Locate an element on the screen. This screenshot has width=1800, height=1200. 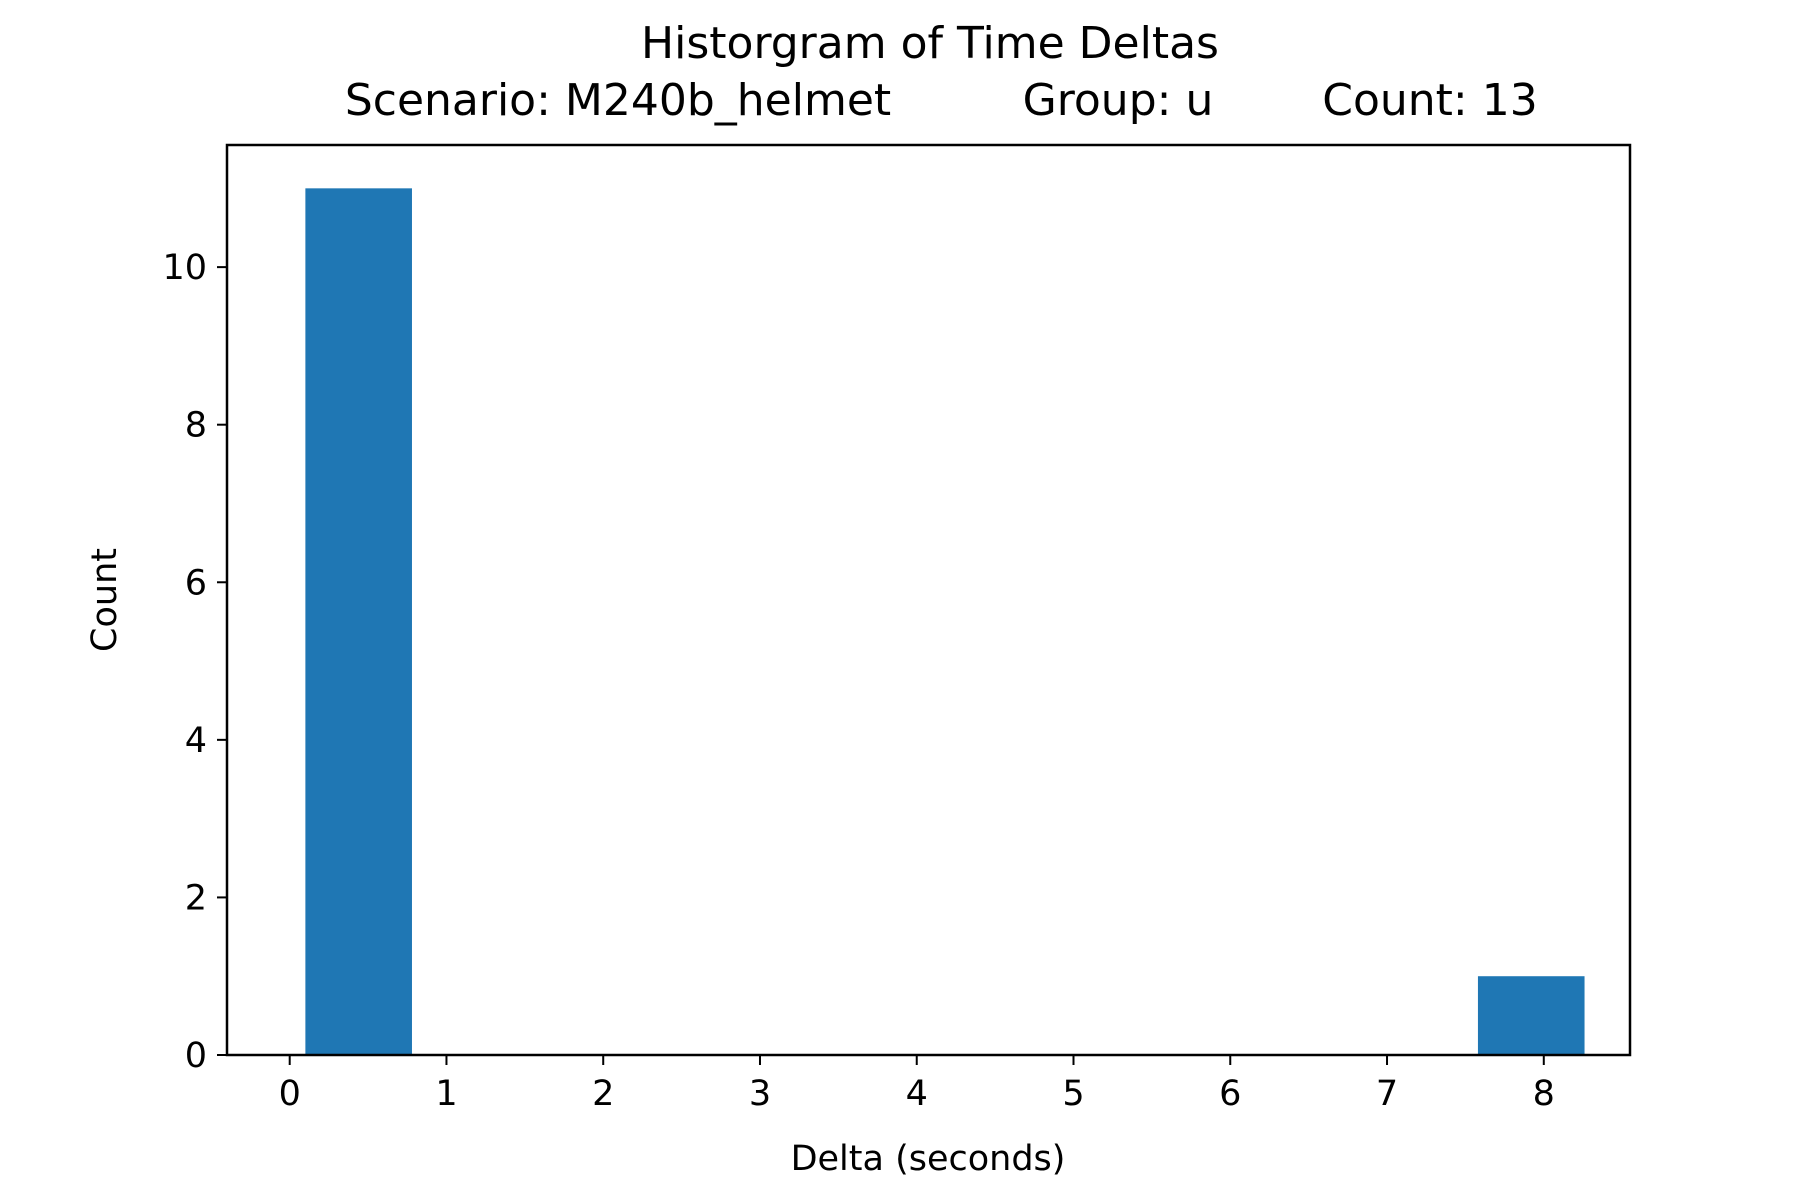
x-axis-label: Delta (seconds) is located at coordinates (928, 1159).